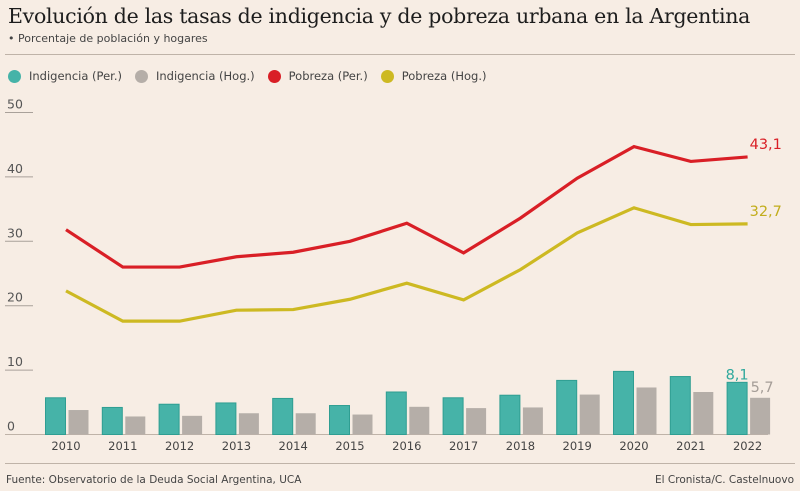 Image resolution: width=800 pixels, height=491 pixels. I want to click on y-tick-label: 50, so click(15, 104).